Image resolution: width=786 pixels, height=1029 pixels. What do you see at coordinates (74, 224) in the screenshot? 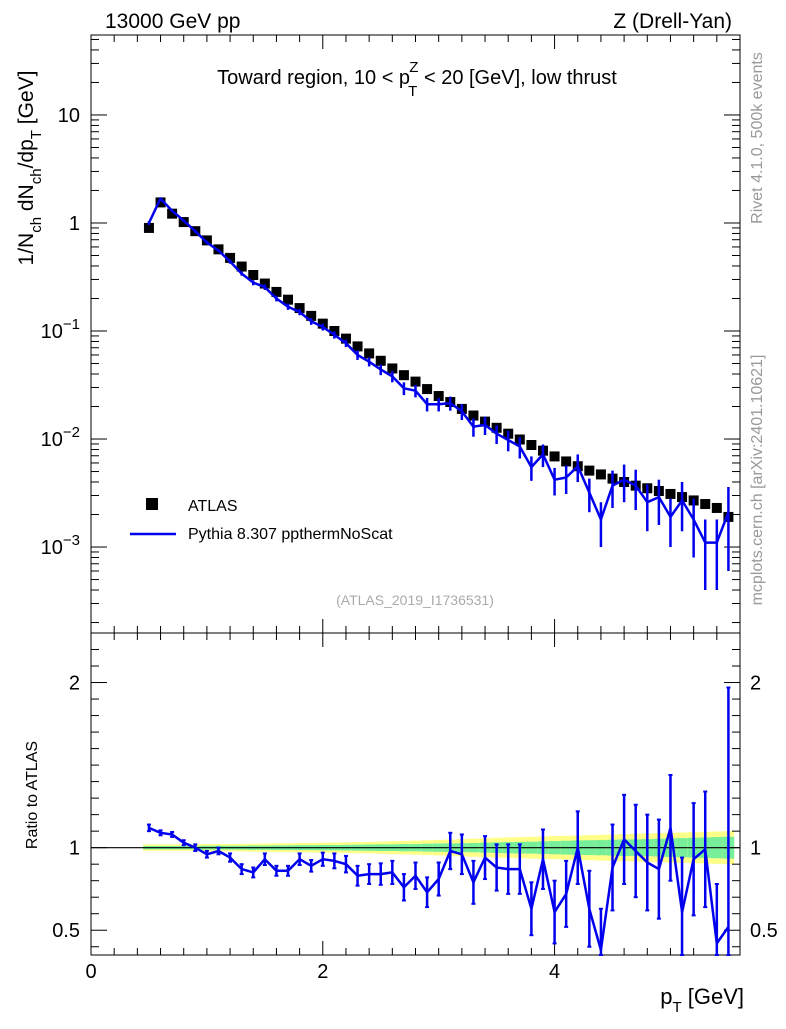
I see `main-y-tick-label: 1` at bounding box center [74, 224].